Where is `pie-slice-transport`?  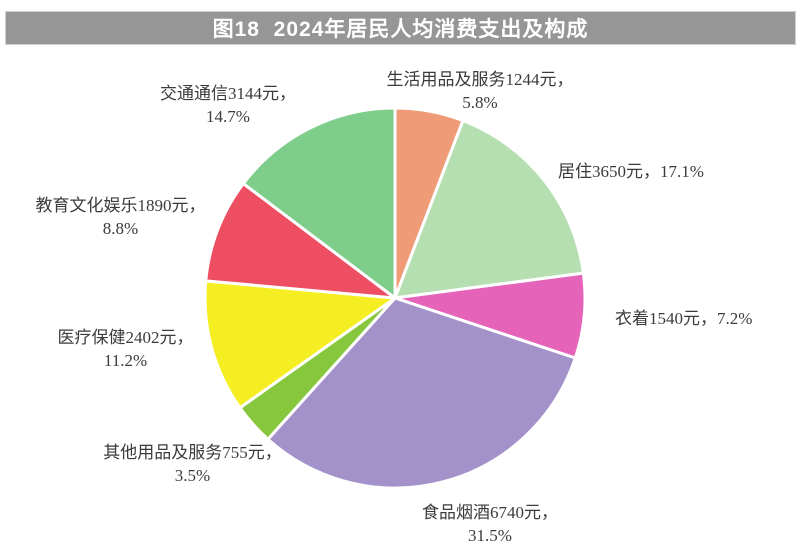
pie-slice-transport is located at coordinates (319, 203).